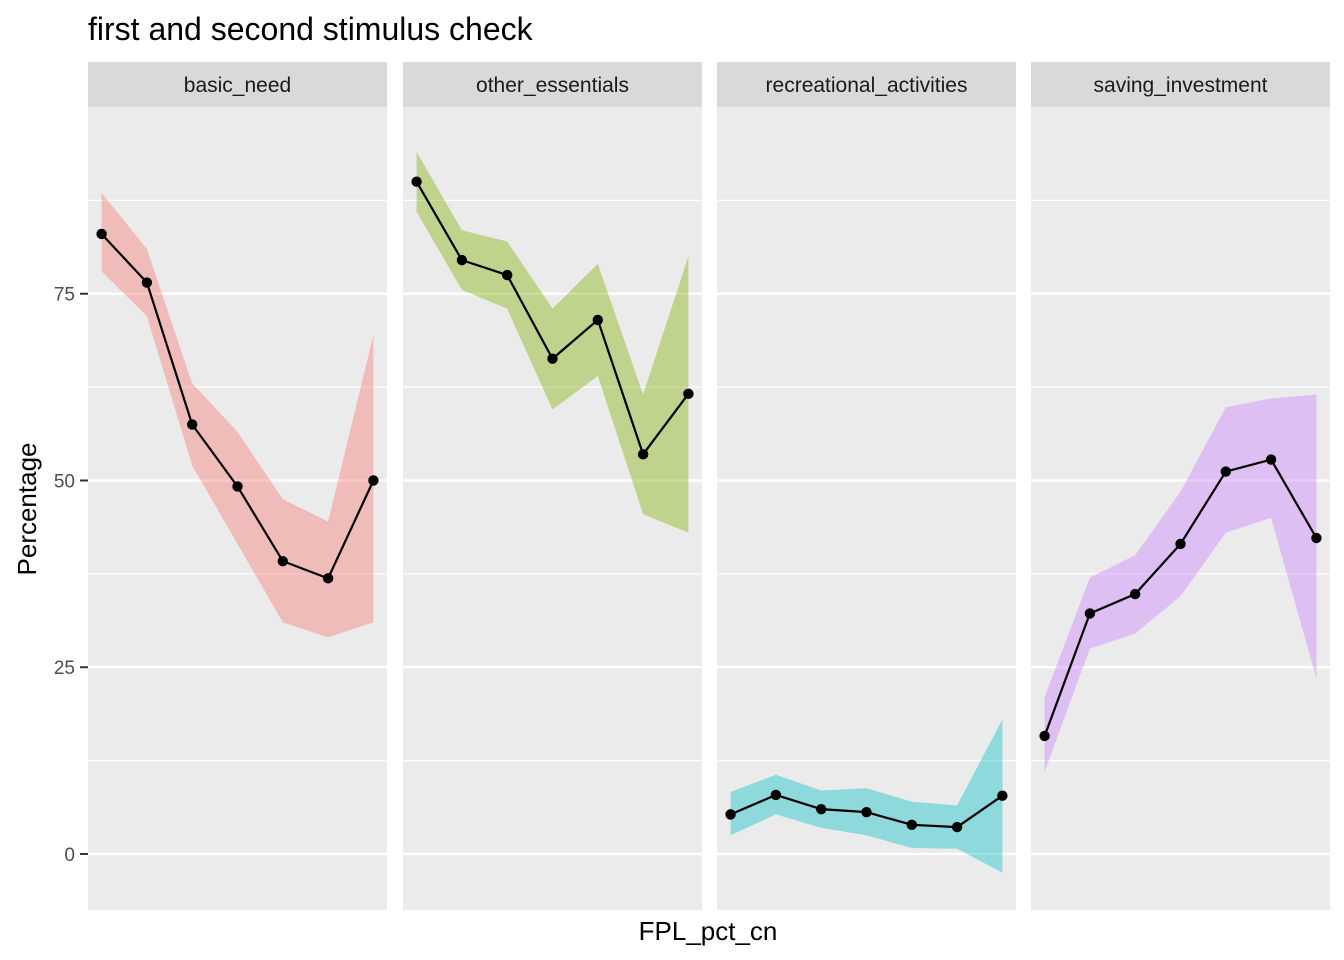 The height and width of the screenshot is (960, 1344). I want to click on y-tick-label: 75, so click(64, 295).